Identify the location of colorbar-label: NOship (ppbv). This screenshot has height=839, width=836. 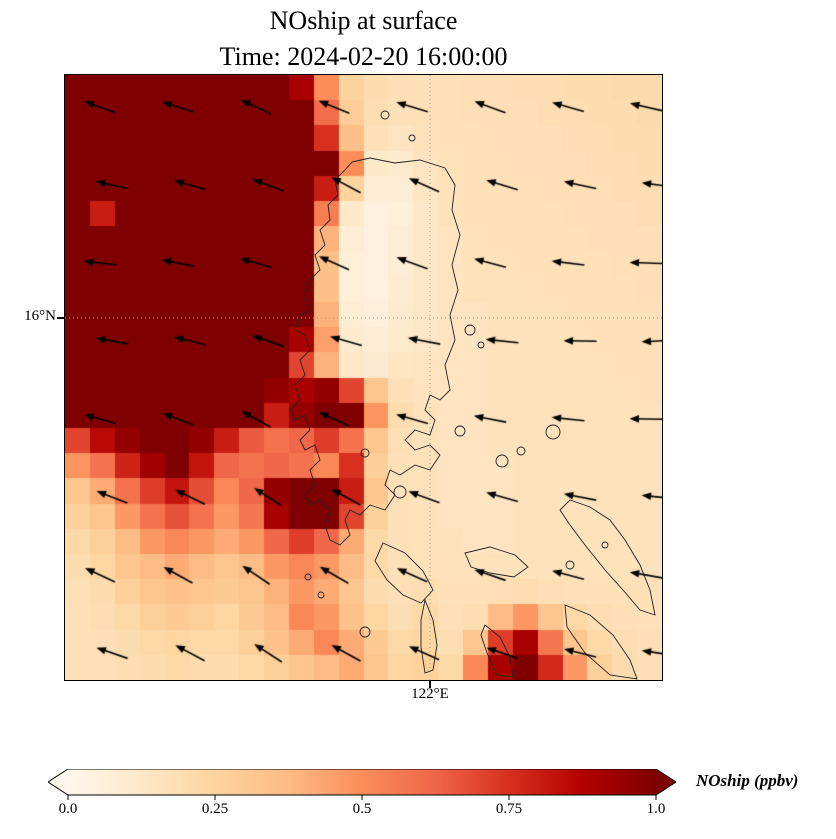
(747, 780).